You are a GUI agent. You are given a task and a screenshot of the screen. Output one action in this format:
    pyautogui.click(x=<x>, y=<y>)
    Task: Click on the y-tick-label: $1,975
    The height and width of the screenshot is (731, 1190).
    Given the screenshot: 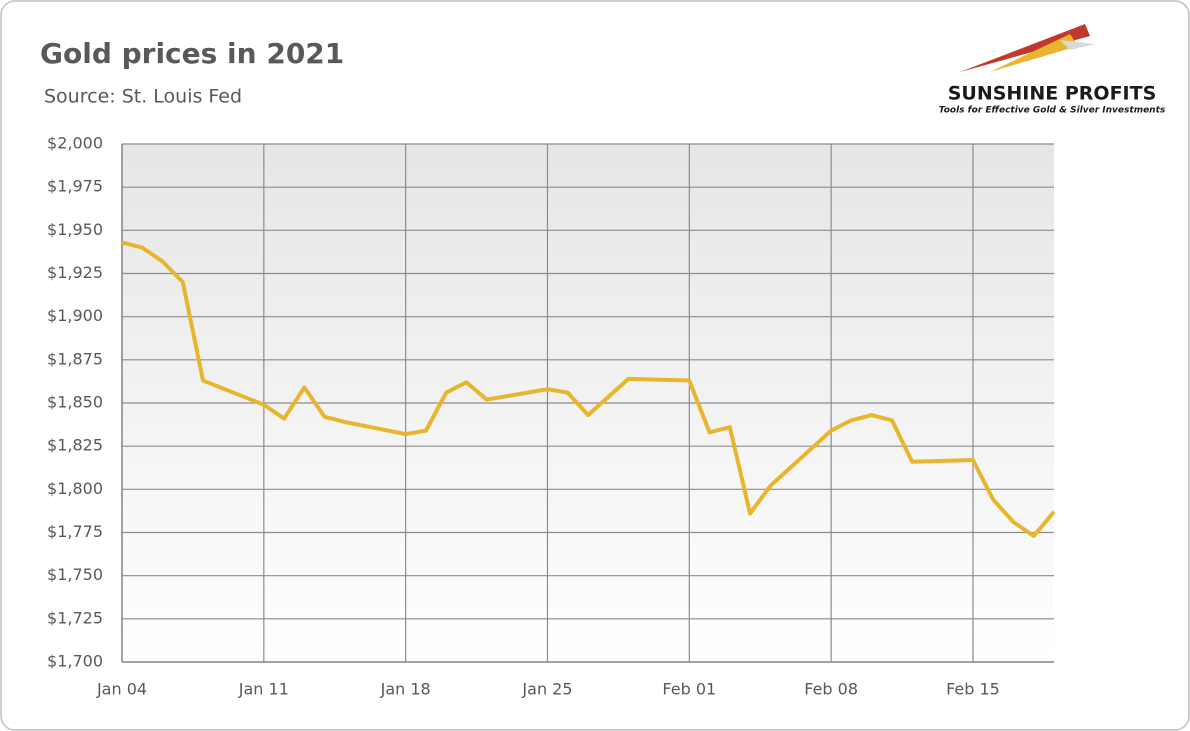 What is the action you would take?
    pyautogui.click(x=75, y=186)
    